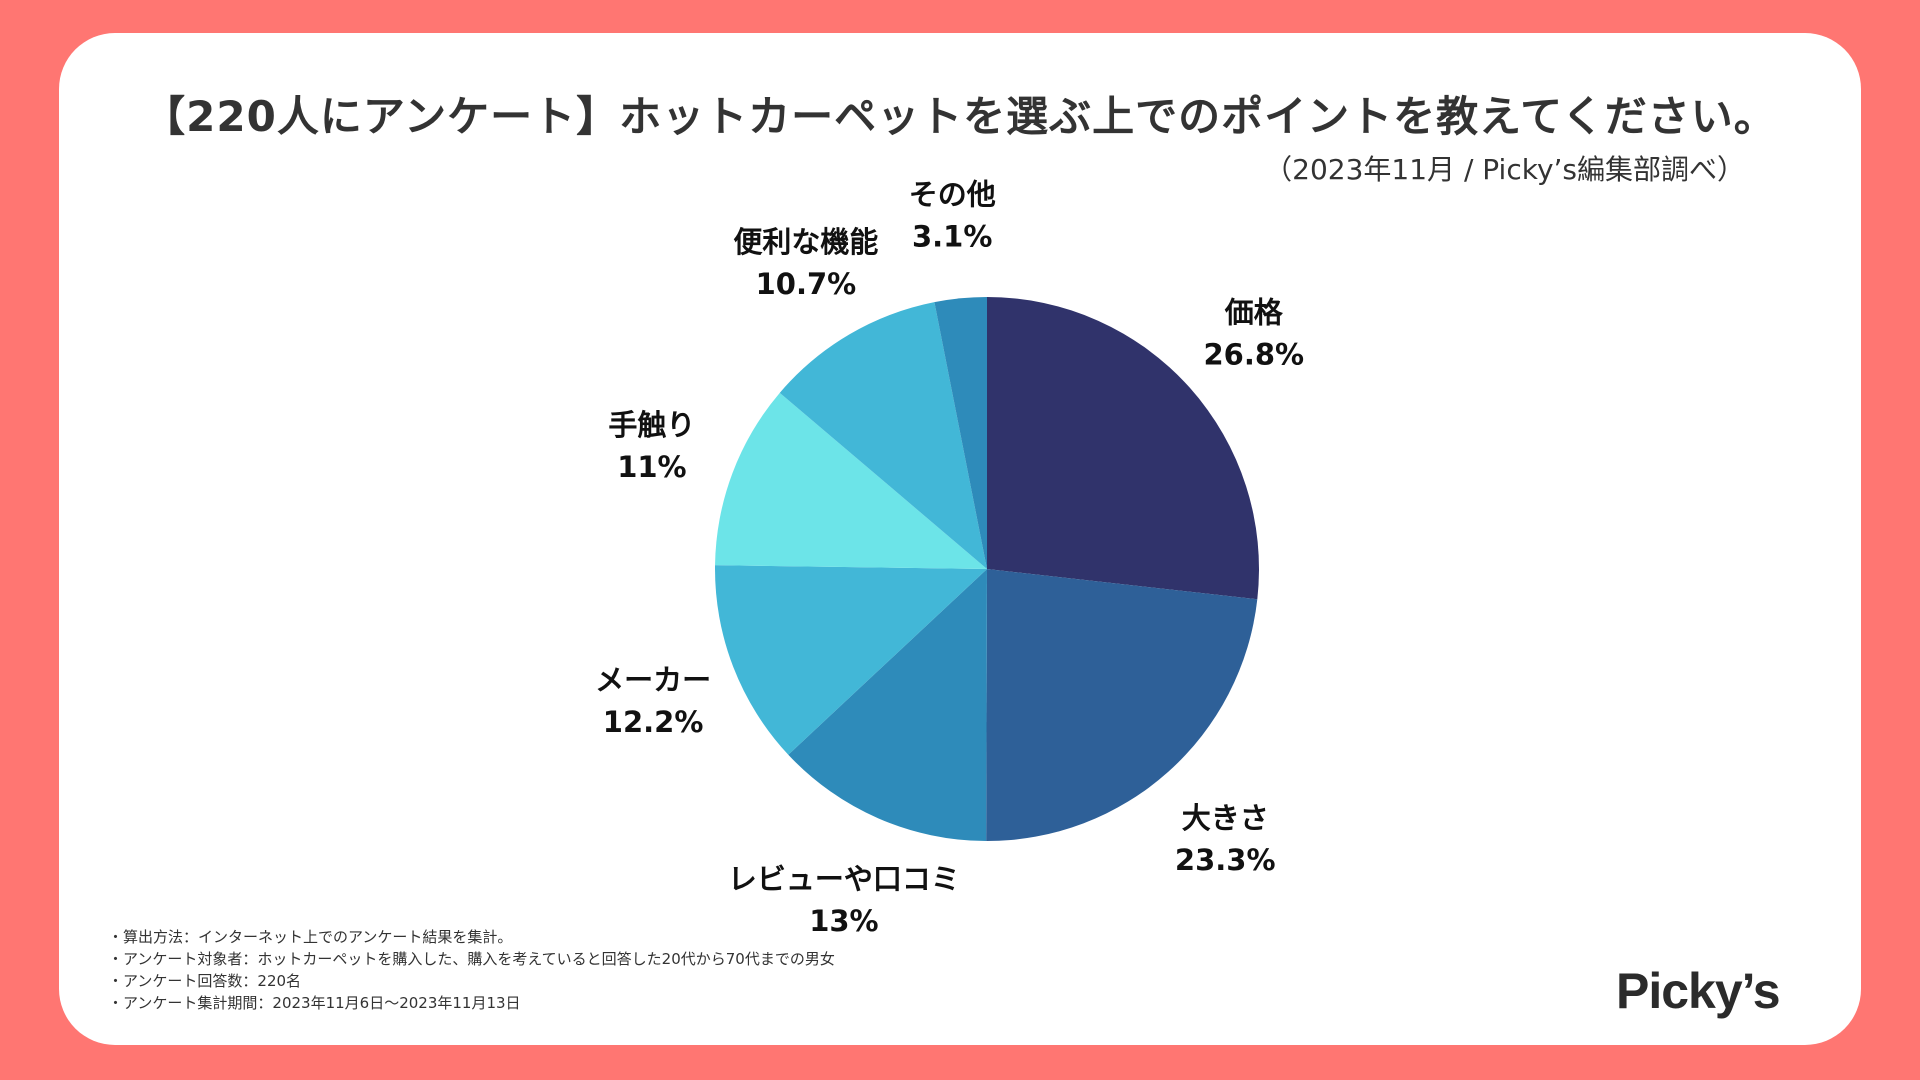 The width and height of the screenshot is (1920, 1080). I want to click on slice-label-4: 手触り 11%, so click(651, 446).